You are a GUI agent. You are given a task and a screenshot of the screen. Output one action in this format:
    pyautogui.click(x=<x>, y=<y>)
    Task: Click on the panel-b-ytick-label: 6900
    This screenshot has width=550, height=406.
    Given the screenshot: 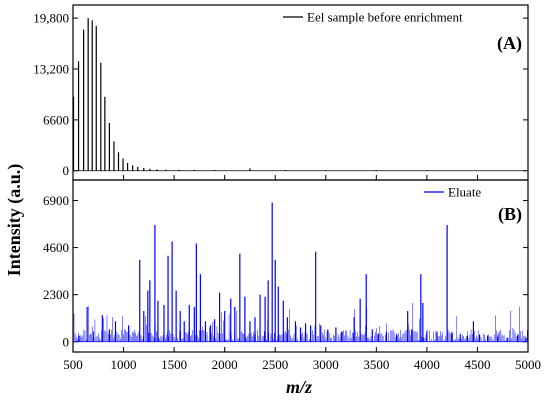 What is the action you would take?
    pyautogui.click(x=56, y=200)
    